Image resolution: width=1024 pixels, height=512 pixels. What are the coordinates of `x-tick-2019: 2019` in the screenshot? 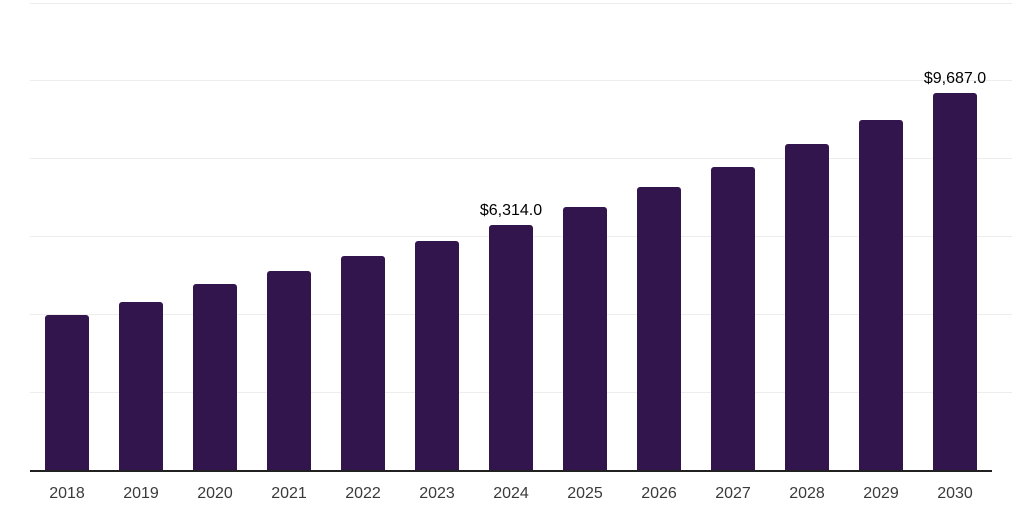 It's located at (141, 493).